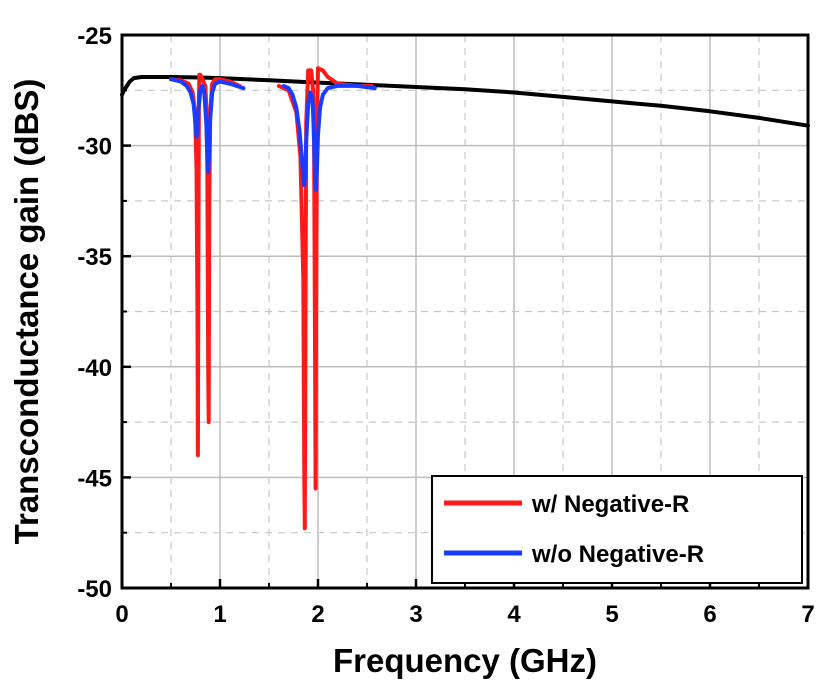  I want to click on legend-label-with-negative-r: w/ Negative-R, so click(610, 504).